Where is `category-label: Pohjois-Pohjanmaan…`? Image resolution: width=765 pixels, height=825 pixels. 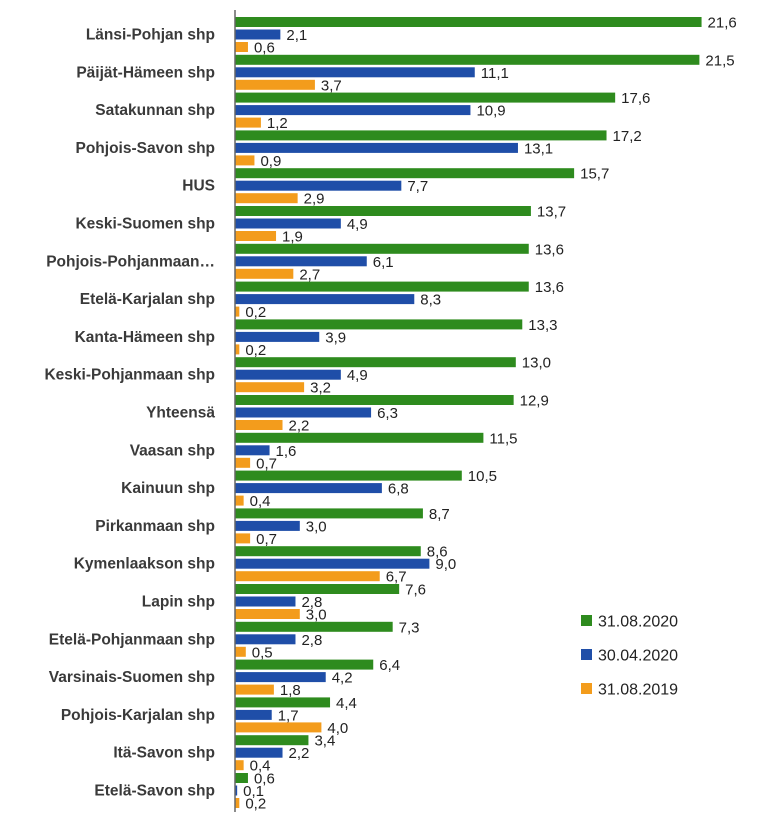 category-label: Pohjois-Pohjanmaan… is located at coordinates (130, 261).